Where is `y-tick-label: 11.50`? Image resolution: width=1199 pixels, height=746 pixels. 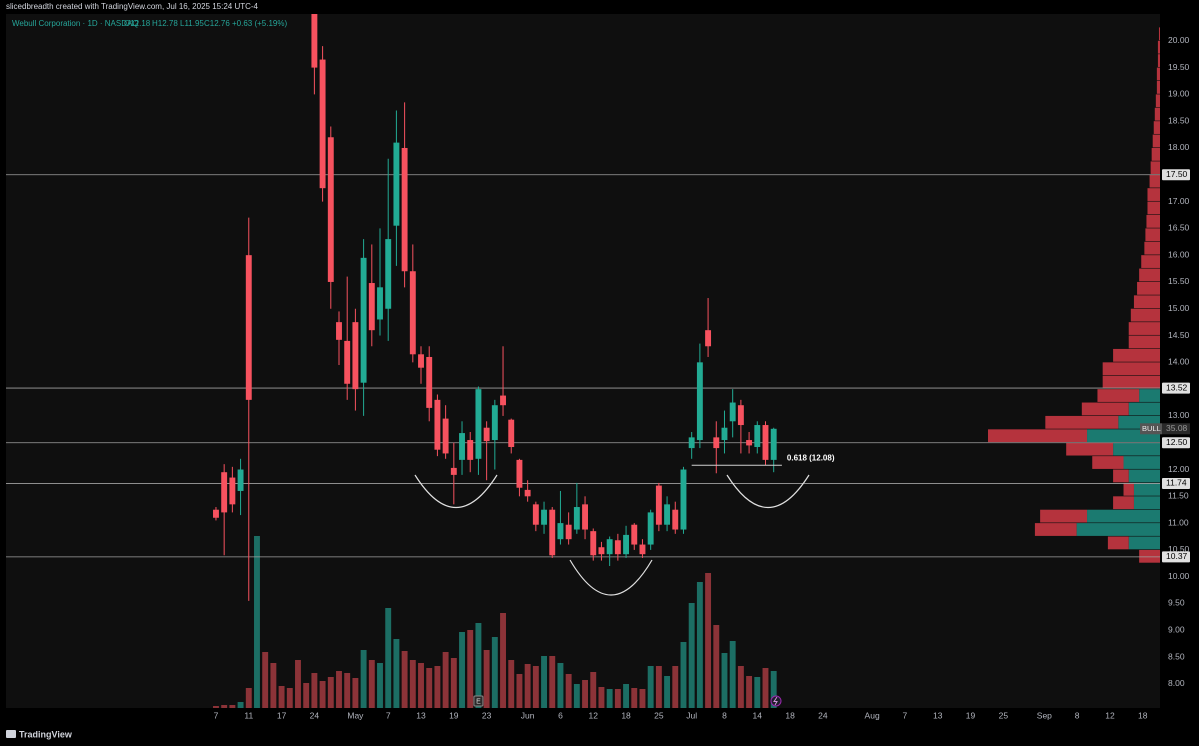 y-tick-label: 11.50 is located at coordinates (1178, 496).